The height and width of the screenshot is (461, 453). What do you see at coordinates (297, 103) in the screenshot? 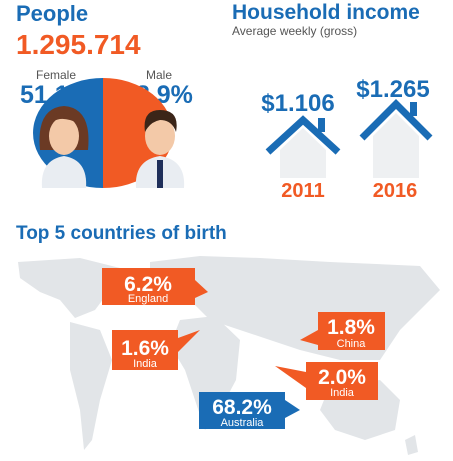
I see `income-amount: $1.106` at bounding box center [297, 103].